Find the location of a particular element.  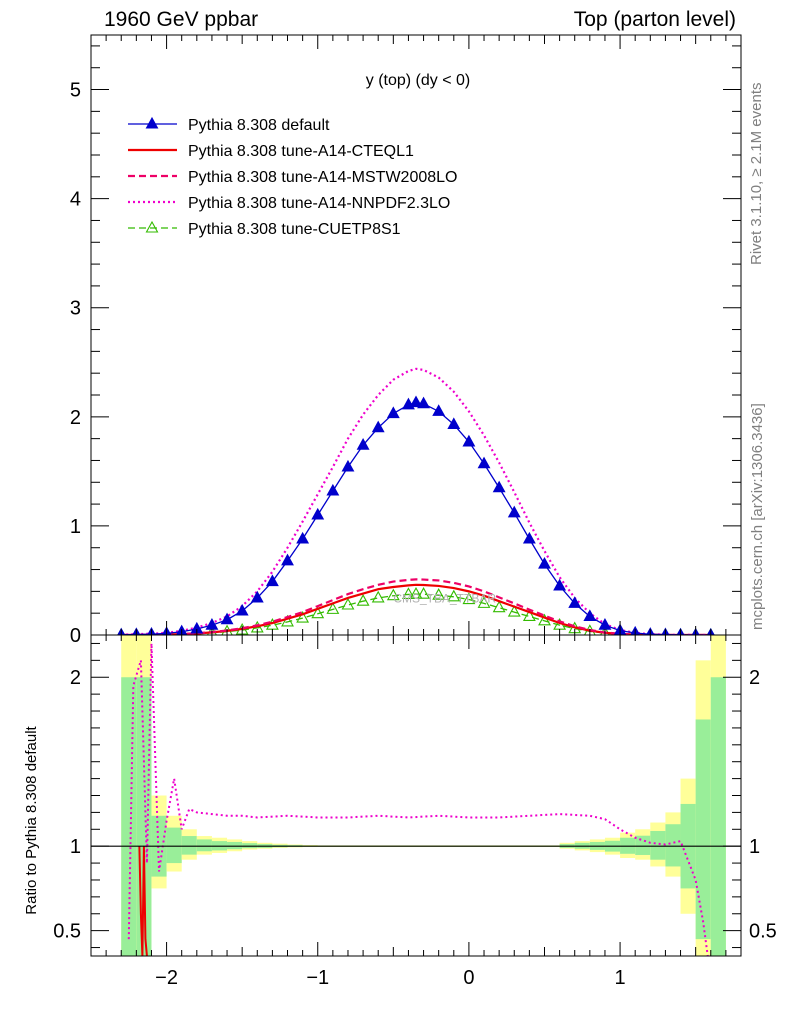

ratio-y-tick-label: 1 is located at coordinates (75, 847).